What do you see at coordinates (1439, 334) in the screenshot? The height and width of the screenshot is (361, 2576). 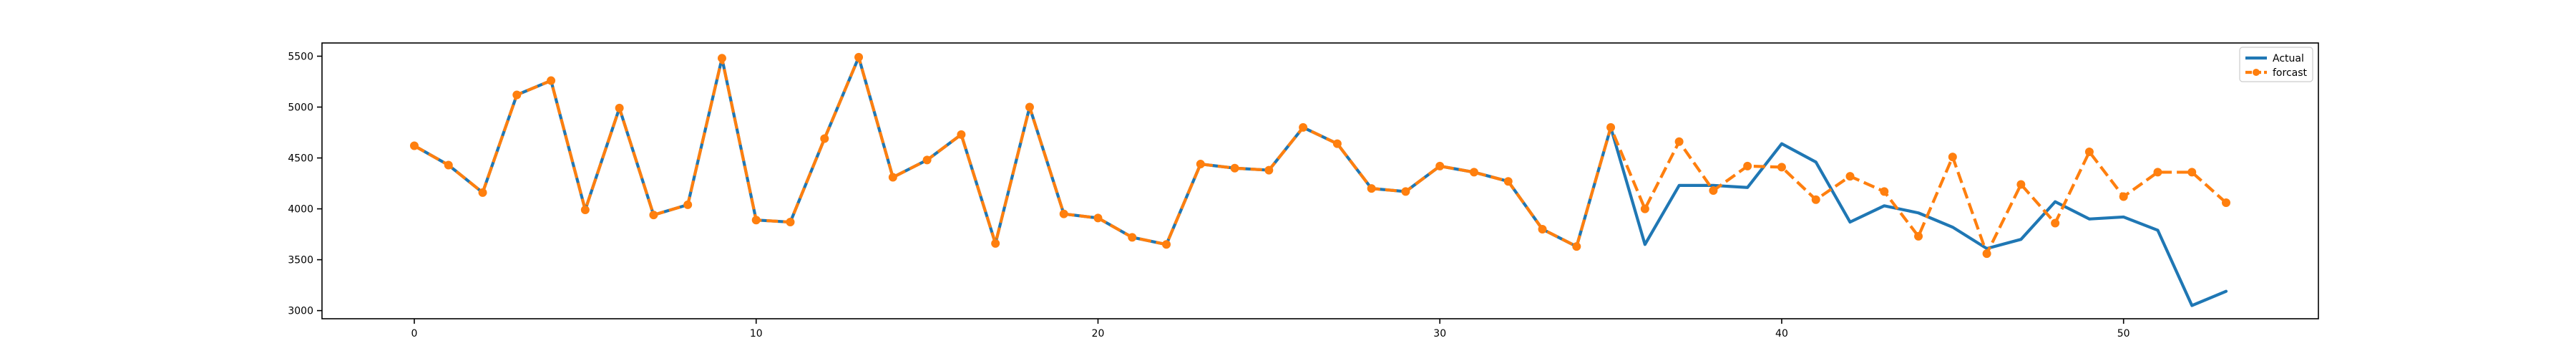 I see `x-tick-label: 30` at bounding box center [1439, 334].